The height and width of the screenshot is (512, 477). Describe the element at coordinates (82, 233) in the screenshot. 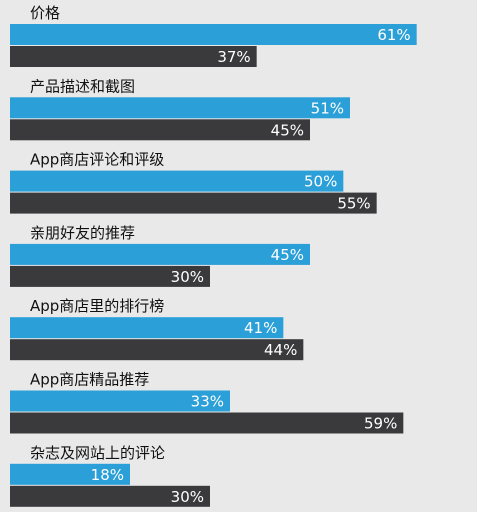

I see `category-label: 亲朋好友的推荐` at that location.